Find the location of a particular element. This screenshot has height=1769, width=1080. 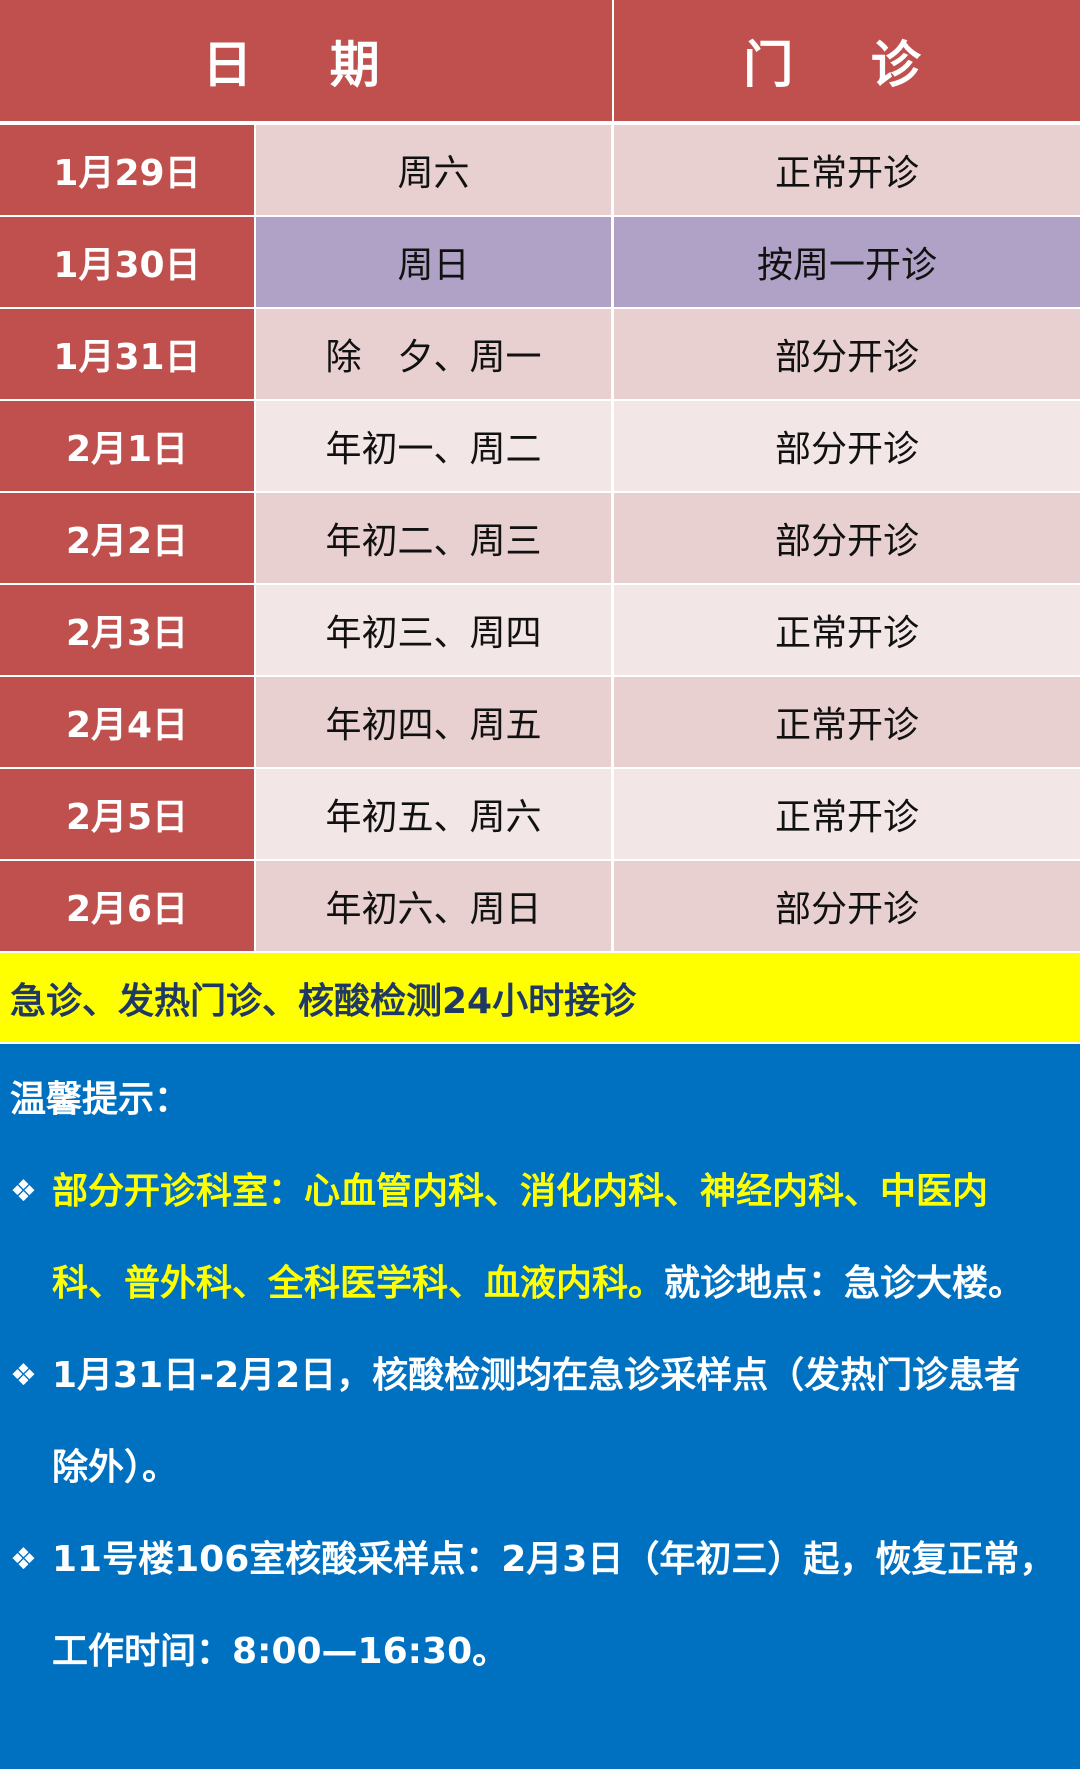

date-cell: 2月5日 is located at coordinates (127, 814).